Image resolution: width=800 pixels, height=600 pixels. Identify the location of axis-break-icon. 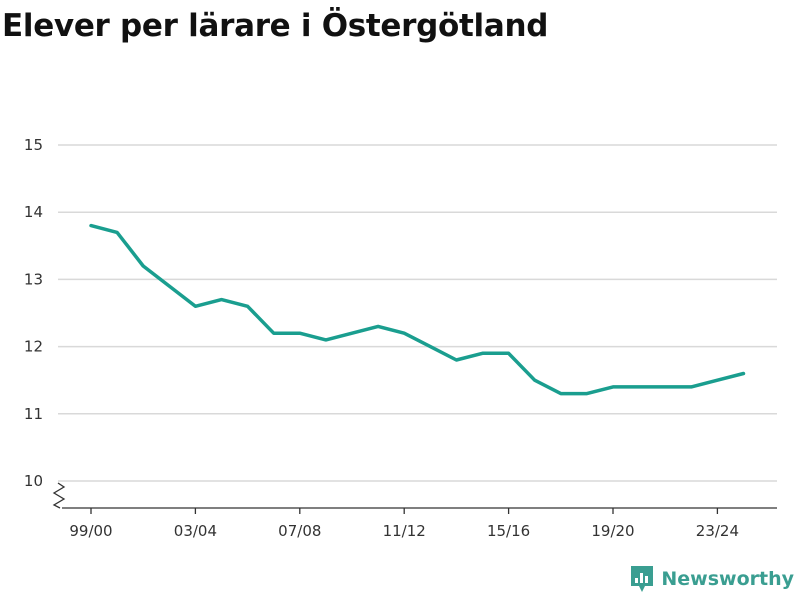
(59, 495).